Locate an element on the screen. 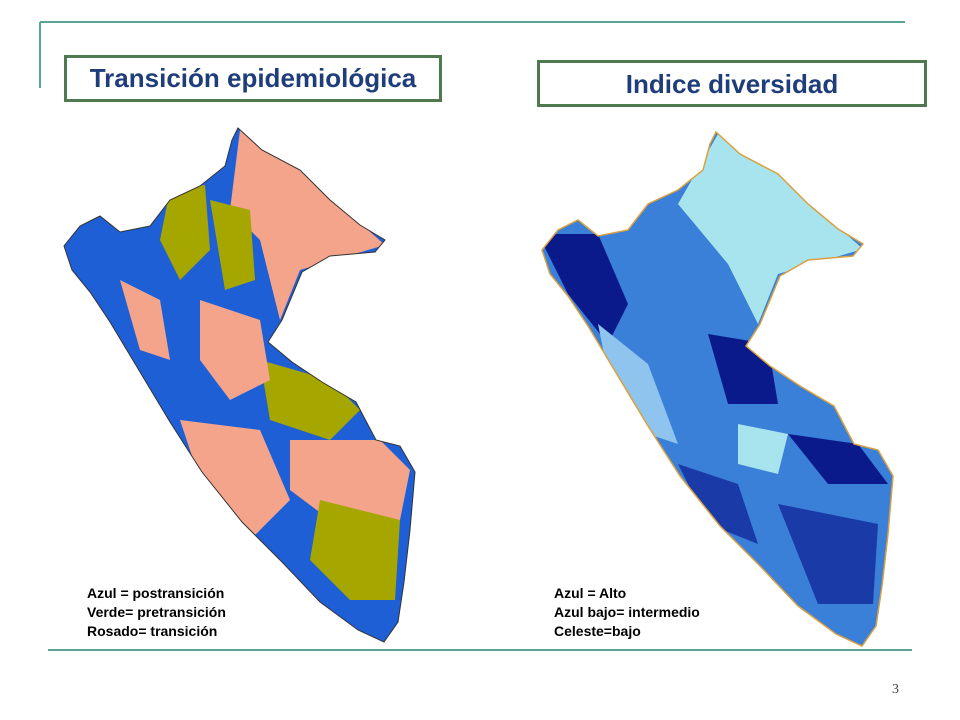 The height and width of the screenshot is (720, 960). legend-line: Azul = postransición is located at coordinates (156, 593).